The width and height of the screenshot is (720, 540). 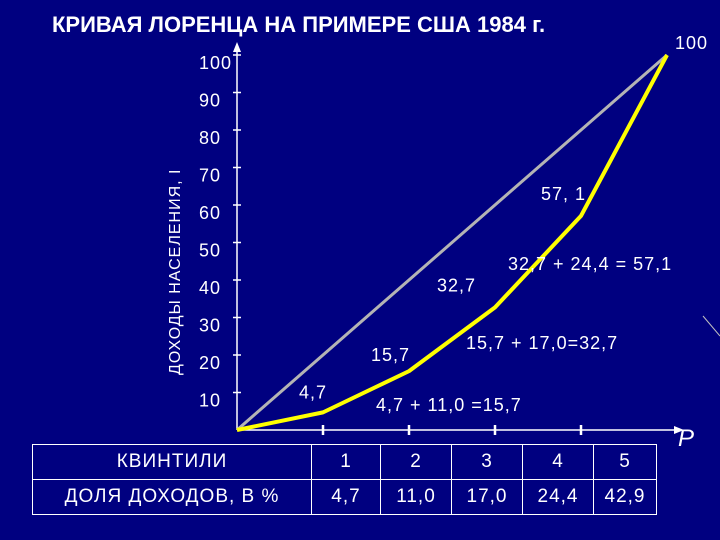 What do you see at coordinates (679, 430) in the screenshot?
I see `x-axis-arrow-icon` at bounding box center [679, 430].